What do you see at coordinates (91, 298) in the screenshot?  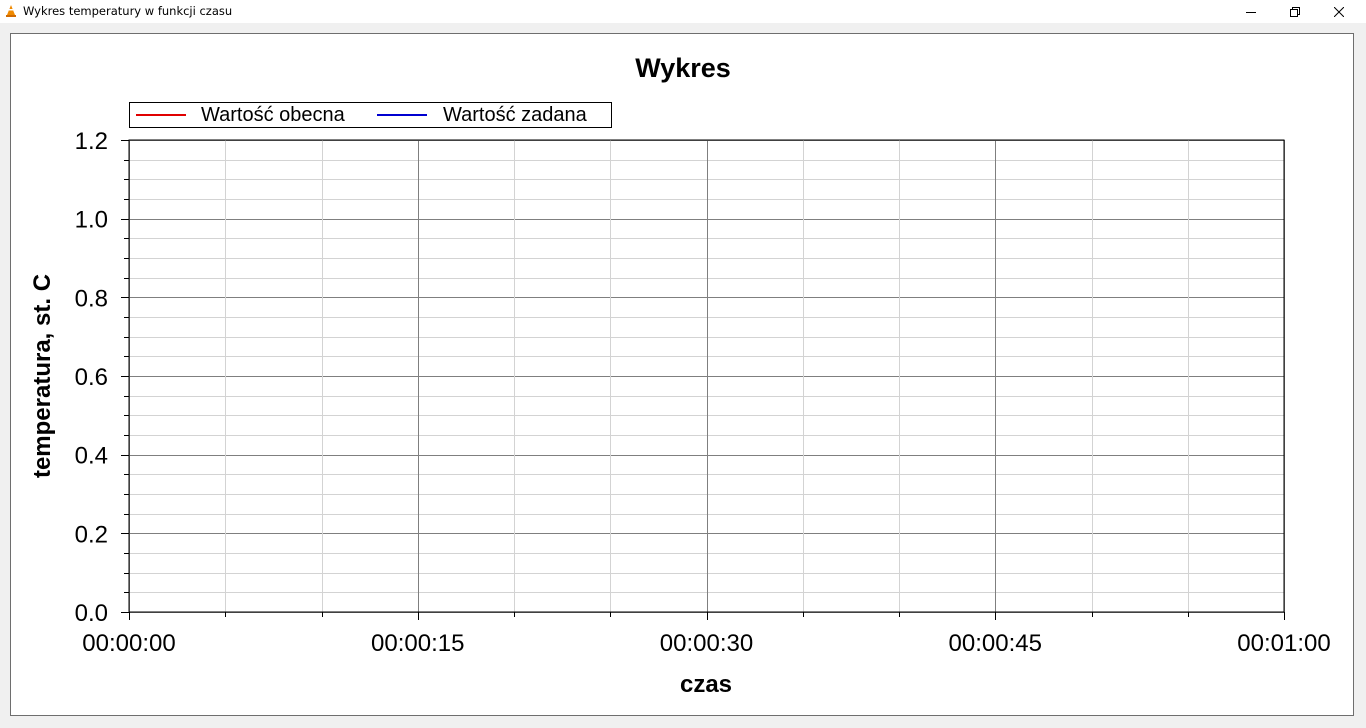 I see `y-tick-label: 0.8` at bounding box center [91, 298].